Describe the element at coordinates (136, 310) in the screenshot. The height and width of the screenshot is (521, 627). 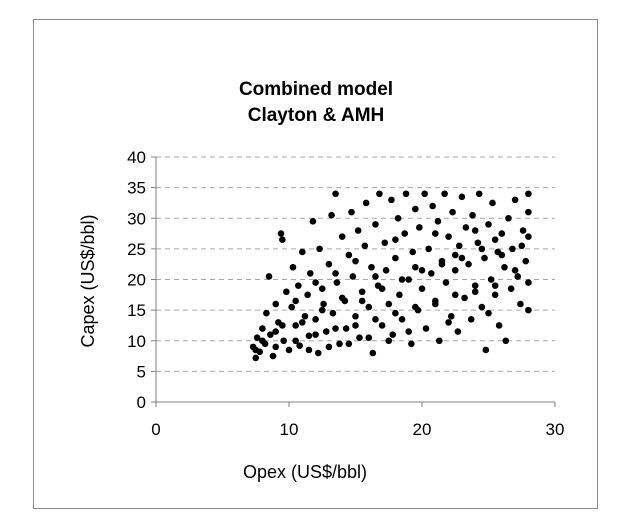
I see `y-tick-label-15: 15` at that location.